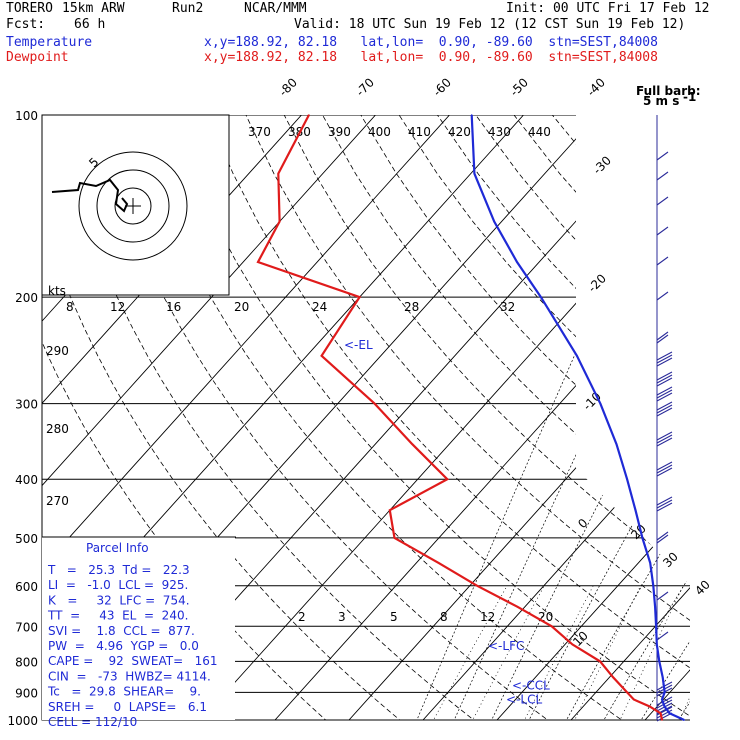 This screenshot has height=740, width=740. I want to click on parcel-row-2: K = 32 LFC = 754., so click(119, 600).